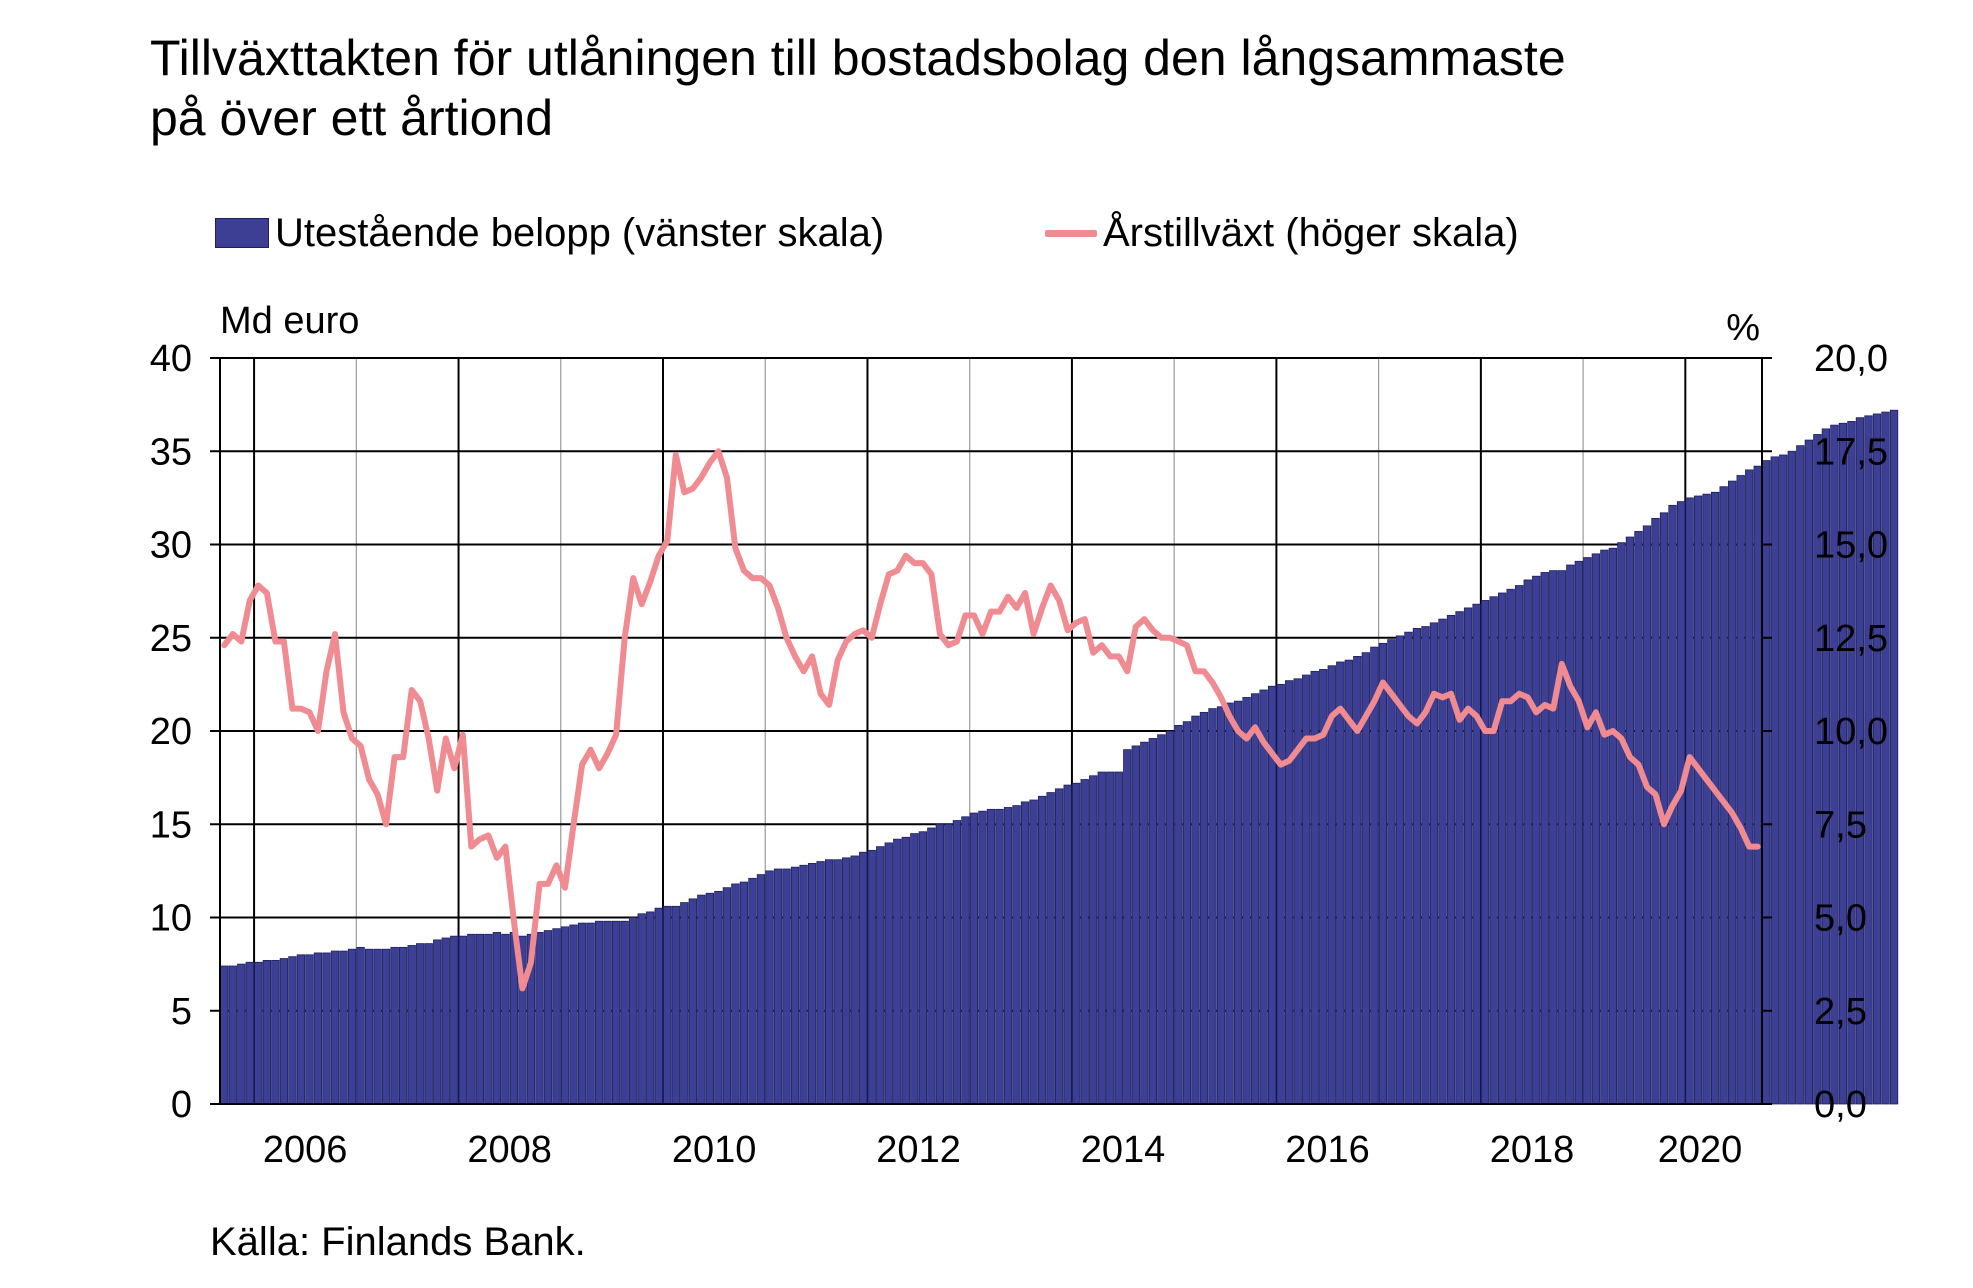 This screenshot has width=1973, height=1288. Describe the element at coordinates (1851, 546) in the screenshot. I see `right-tick-label: 15,0` at that location.